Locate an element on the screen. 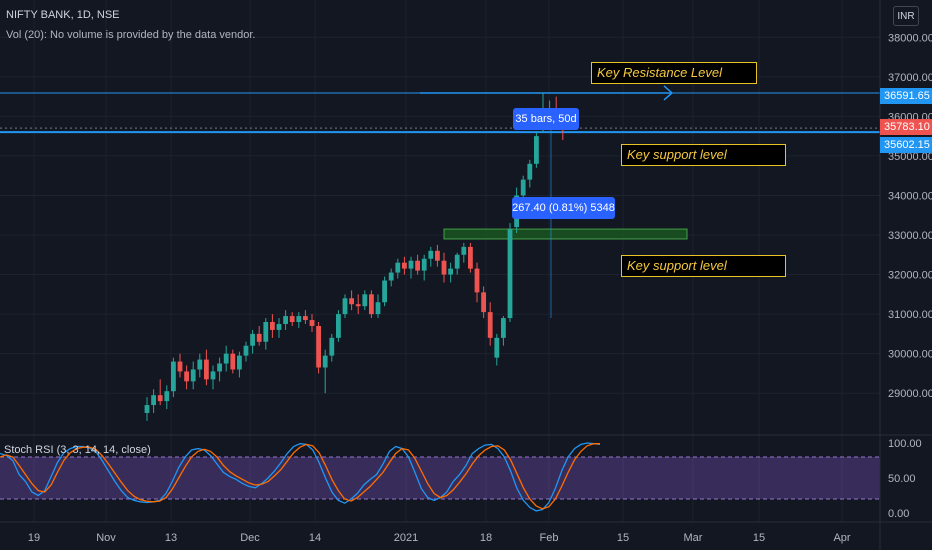  y-tick-label: 31000.00 is located at coordinates (910, 315).